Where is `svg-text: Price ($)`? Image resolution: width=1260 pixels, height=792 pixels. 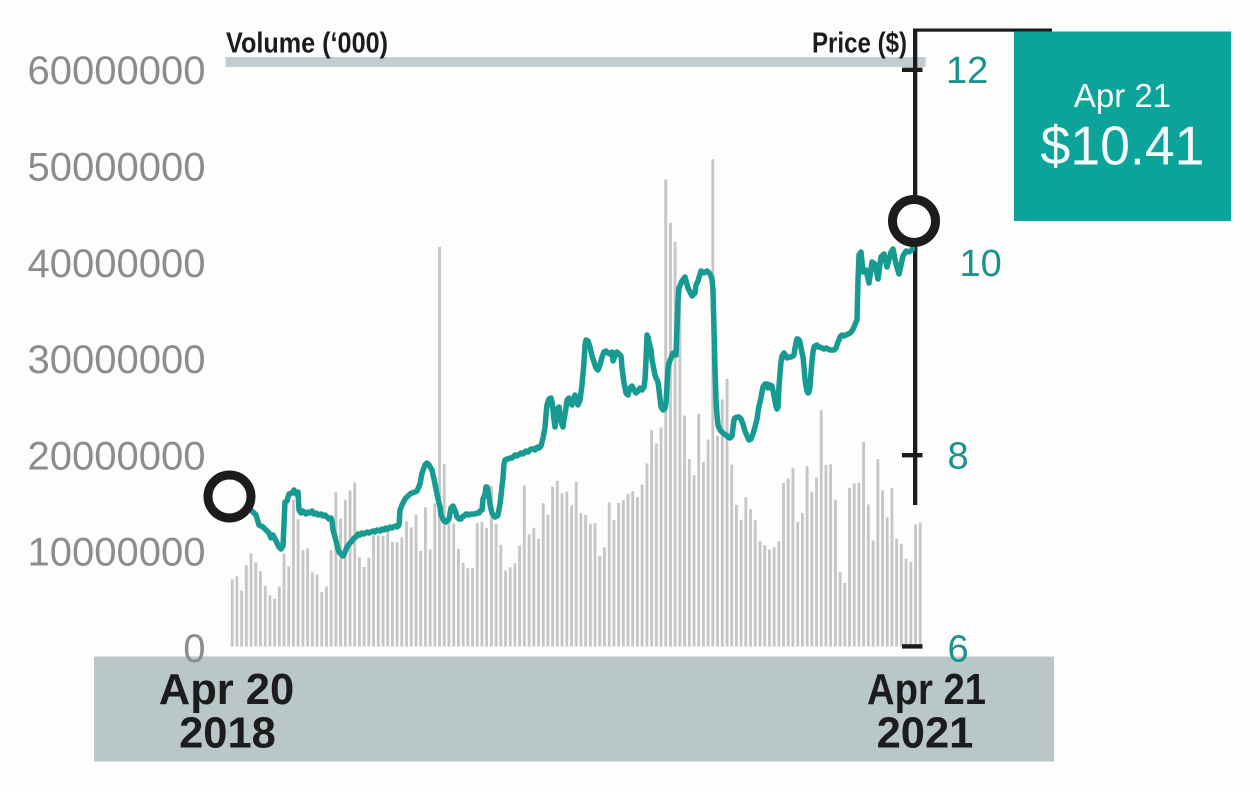
svg-text: Price ($) is located at coordinates (859, 44).